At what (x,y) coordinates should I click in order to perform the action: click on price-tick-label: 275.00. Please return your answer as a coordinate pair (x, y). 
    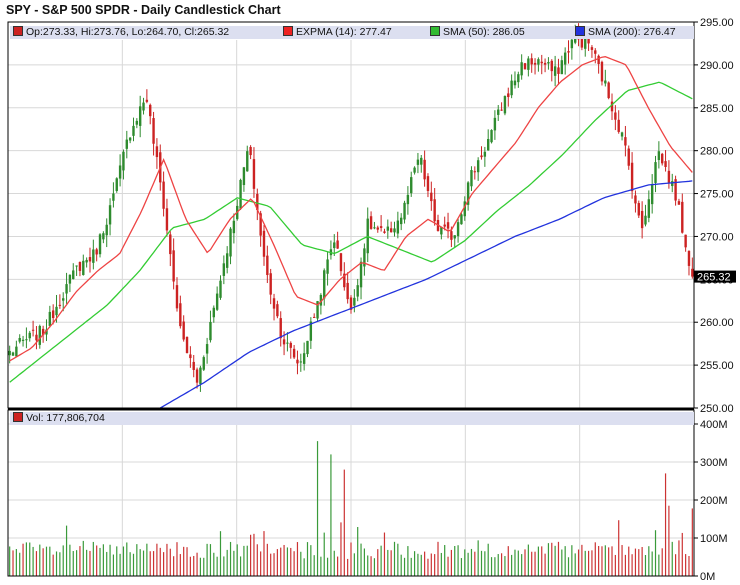
    Looking at the image, I should click on (717, 195).